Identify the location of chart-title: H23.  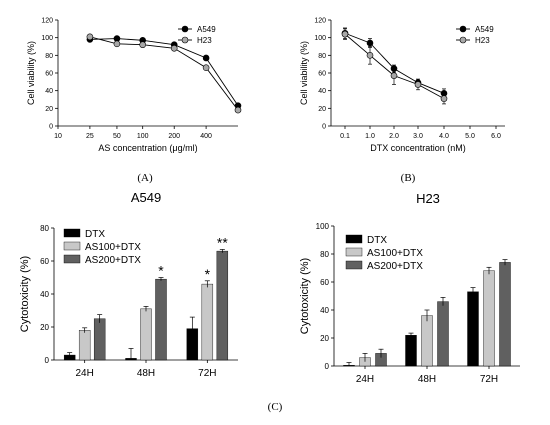
(428, 198).